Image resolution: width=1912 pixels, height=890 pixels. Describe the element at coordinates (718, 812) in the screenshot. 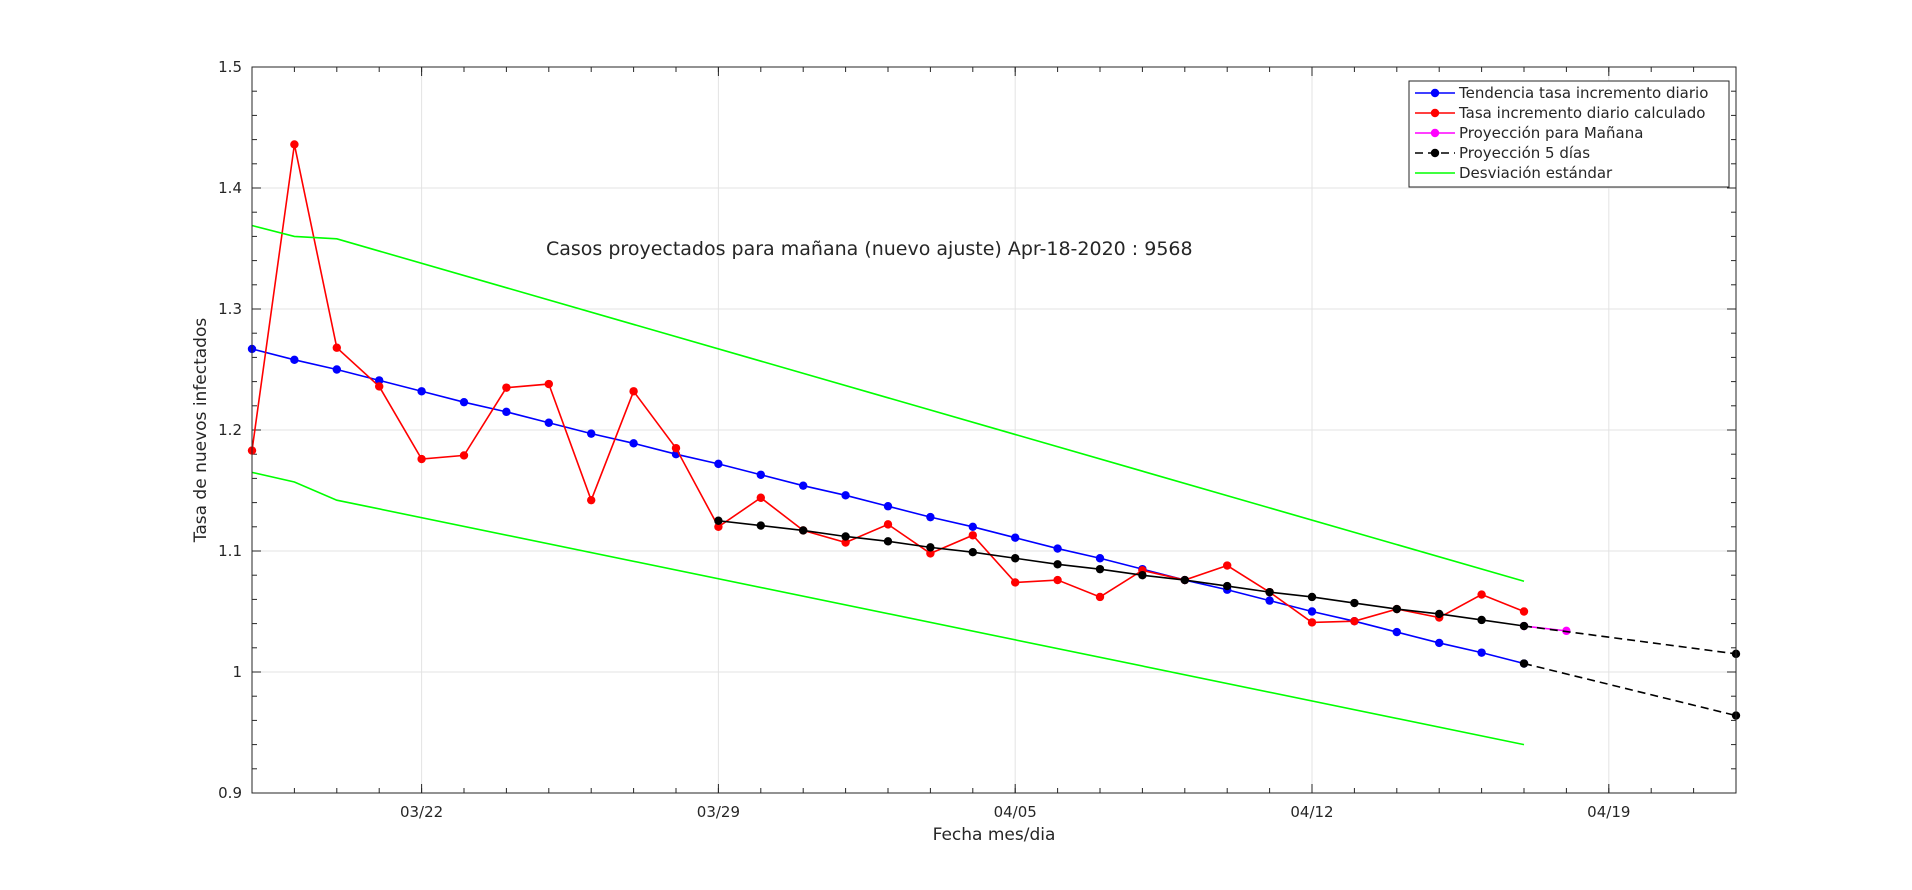

I see `x-tick-label: 03/29` at that location.